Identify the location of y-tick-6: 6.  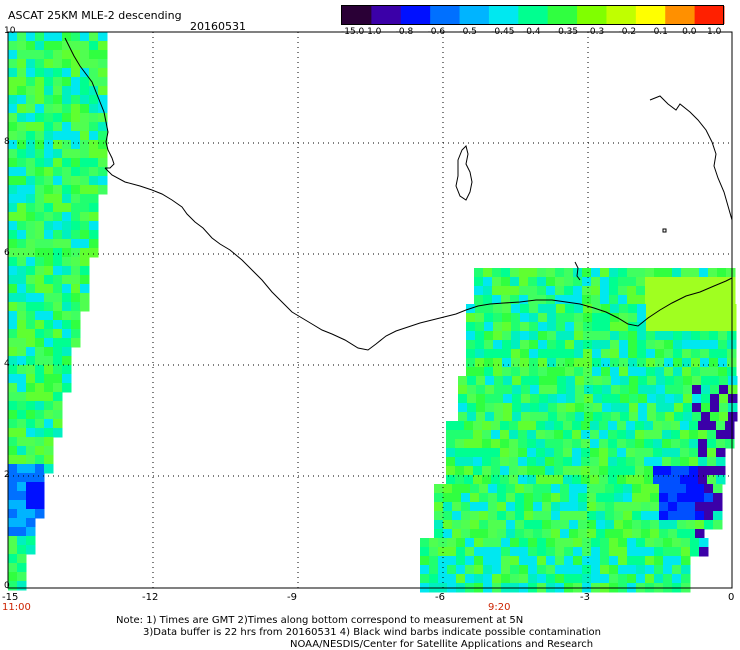
(7, 253).